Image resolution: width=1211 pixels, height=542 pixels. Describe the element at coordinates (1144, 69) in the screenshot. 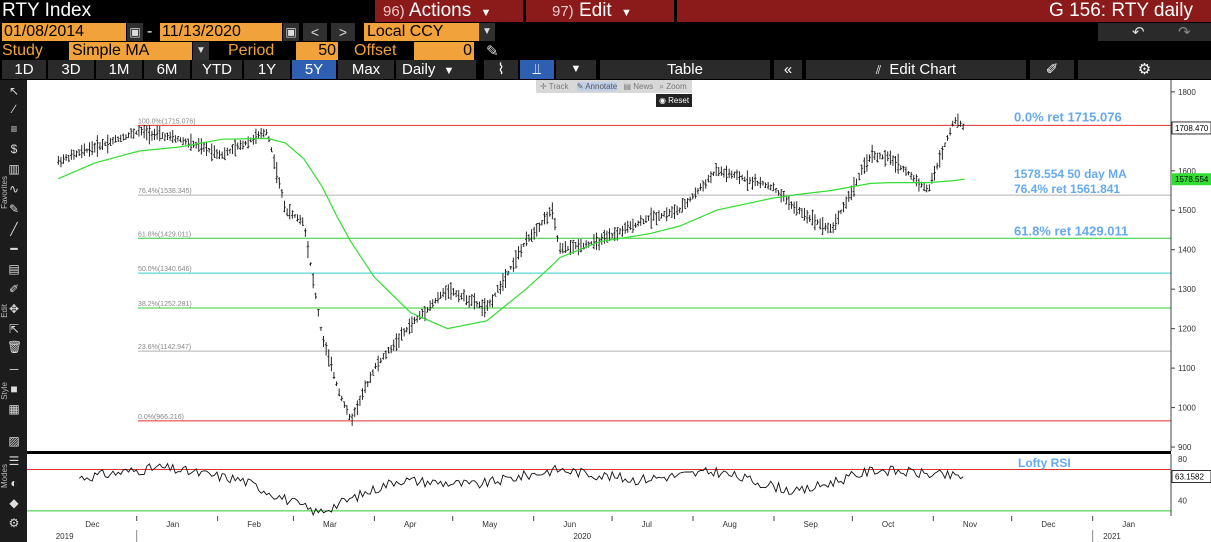

I see `gear-icon: ⚙` at that location.